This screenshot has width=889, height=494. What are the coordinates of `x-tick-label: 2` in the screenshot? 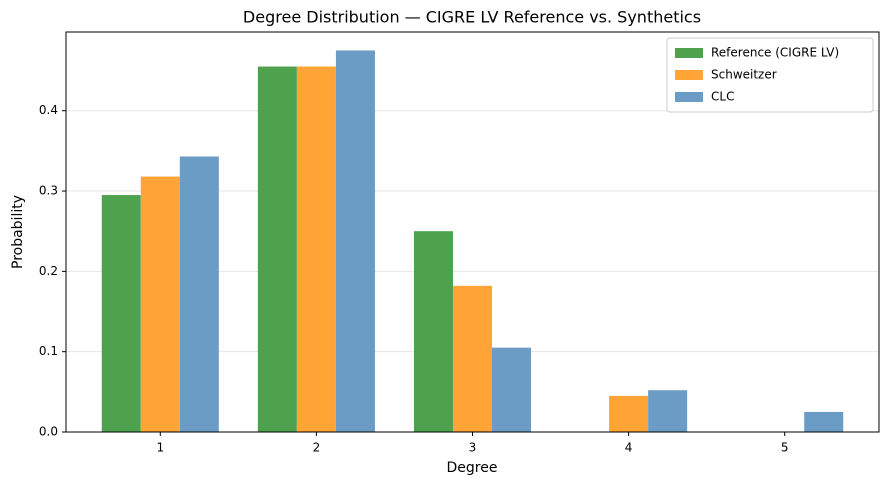 It's located at (317, 448).